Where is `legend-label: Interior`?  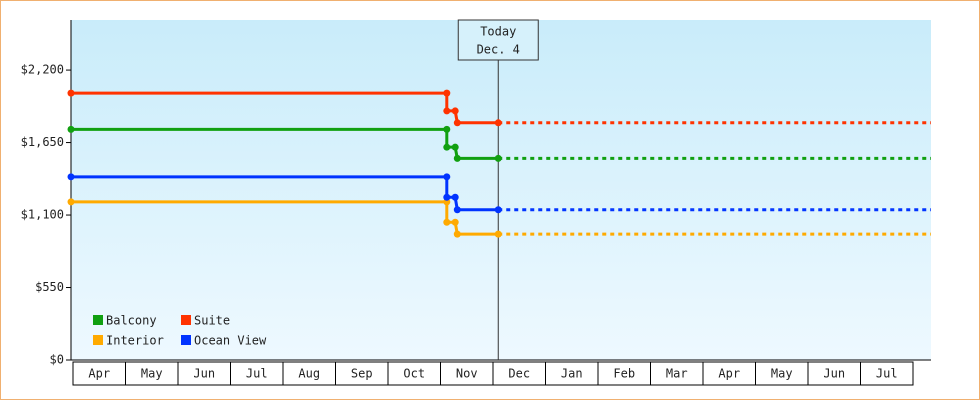
legend-label: Interior is located at coordinates (135, 341).